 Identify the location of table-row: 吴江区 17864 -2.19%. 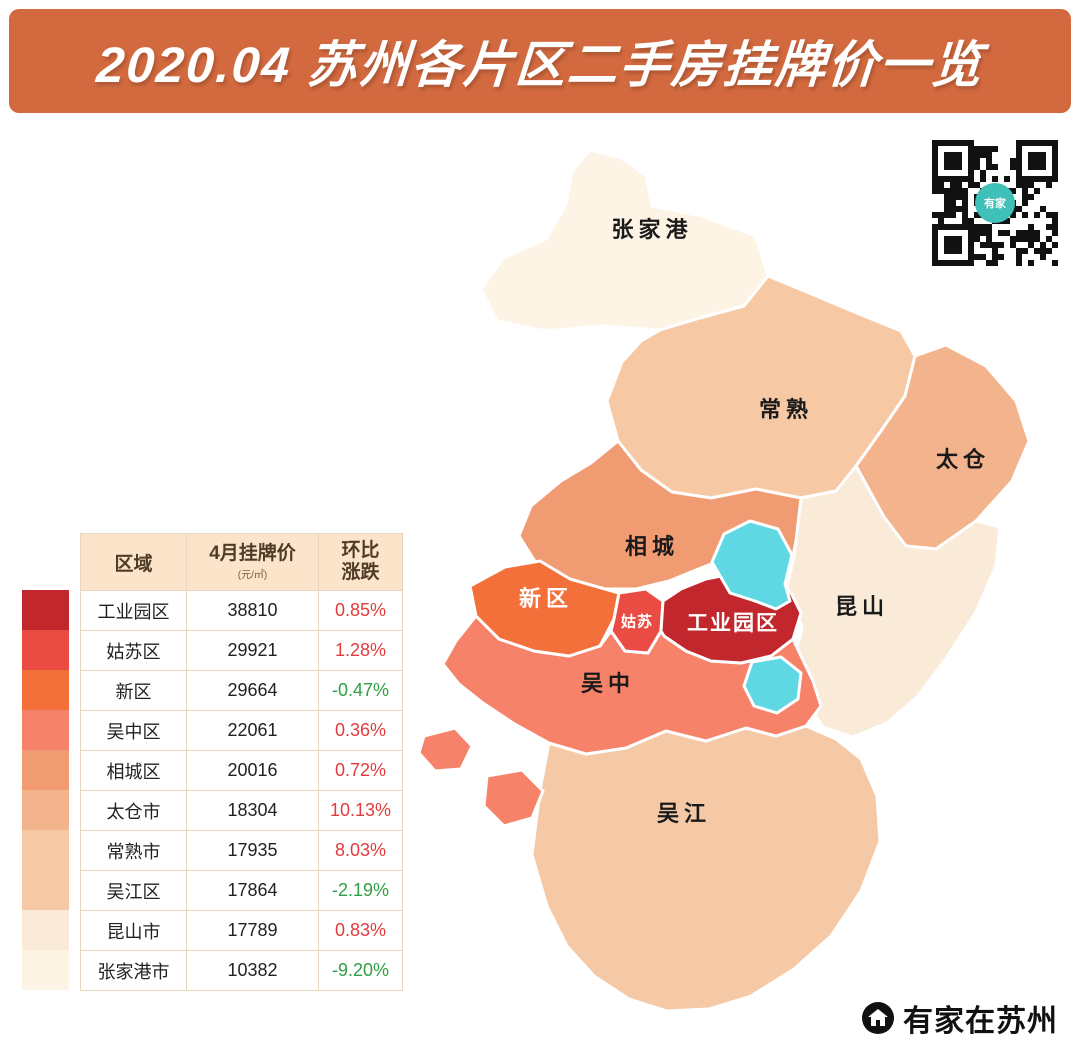
(241, 890).